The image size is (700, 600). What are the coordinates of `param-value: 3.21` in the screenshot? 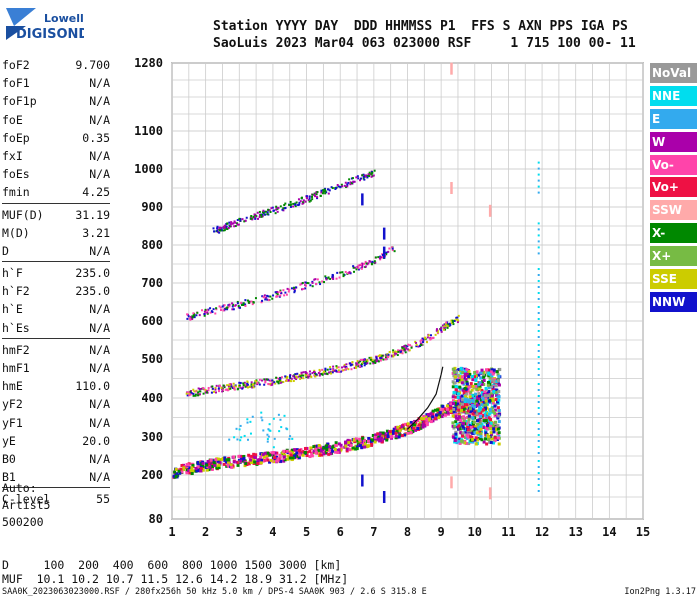 It's located at (96, 232).